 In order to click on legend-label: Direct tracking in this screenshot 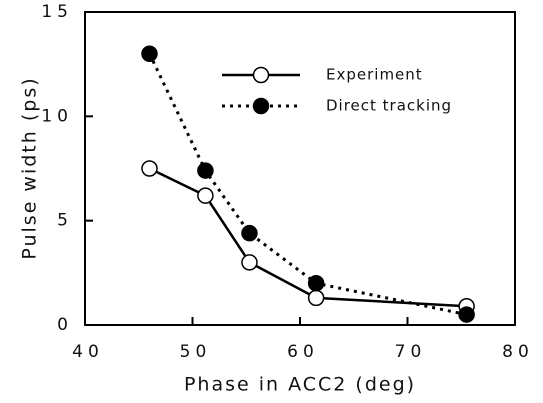, I will do `click(389, 106)`.